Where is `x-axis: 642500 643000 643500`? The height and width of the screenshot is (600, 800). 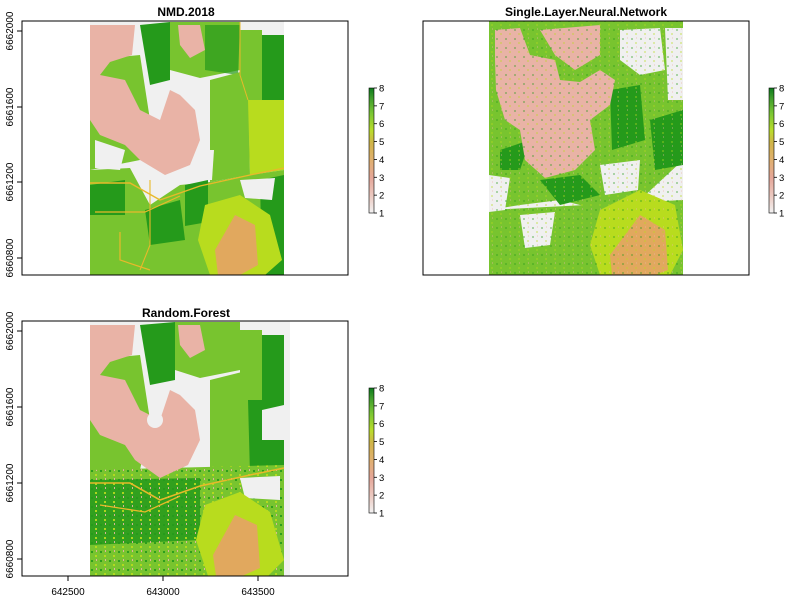
x-axis: 642500 643000 643500 is located at coordinates (163, 586).